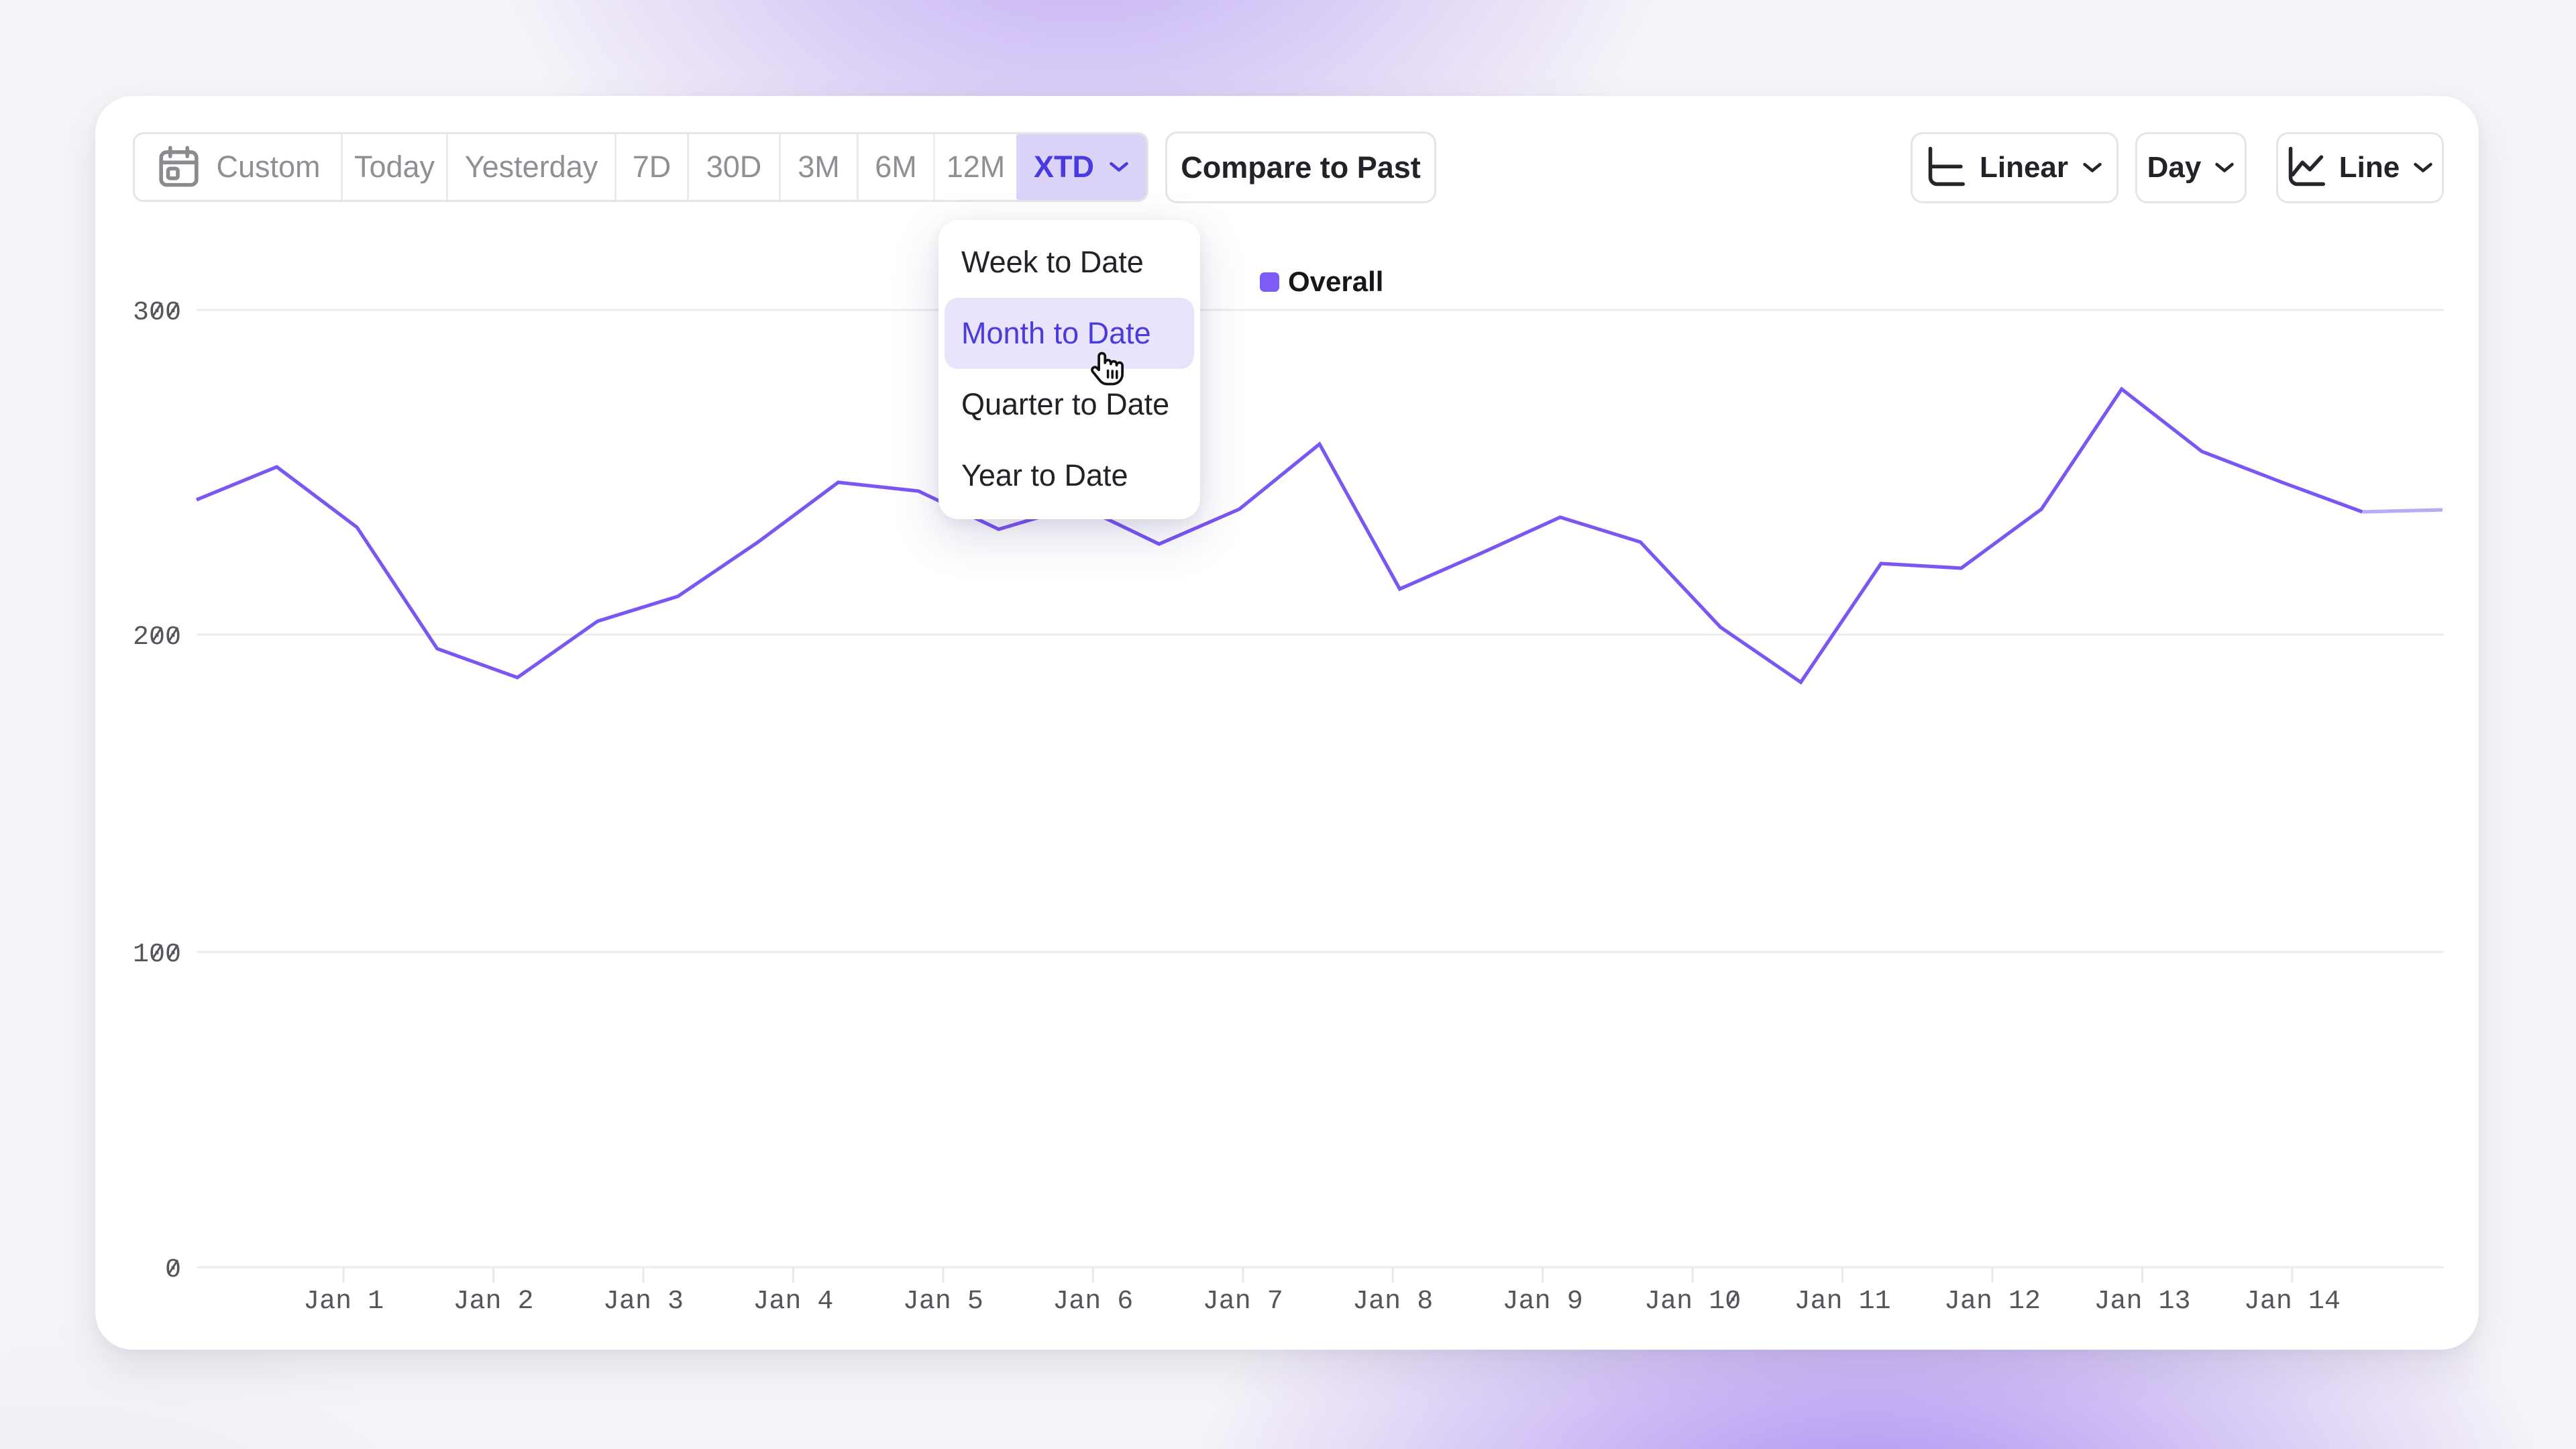 The height and width of the screenshot is (1449, 2576). I want to click on svg-text: Jan 14, so click(2292, 1302).